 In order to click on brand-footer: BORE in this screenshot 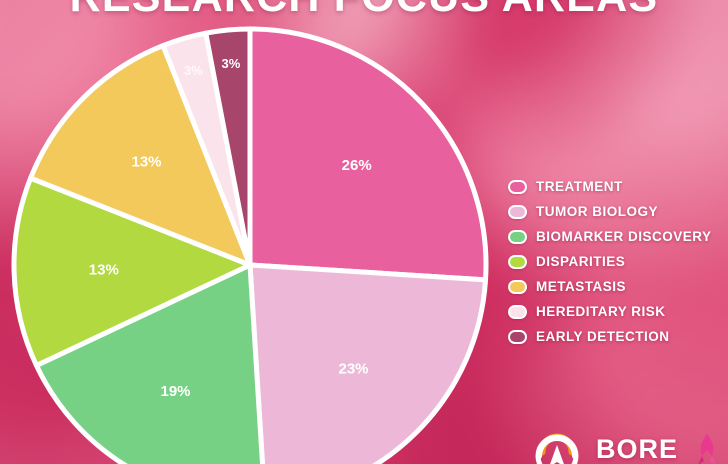, I will do `click(627, 445)`.